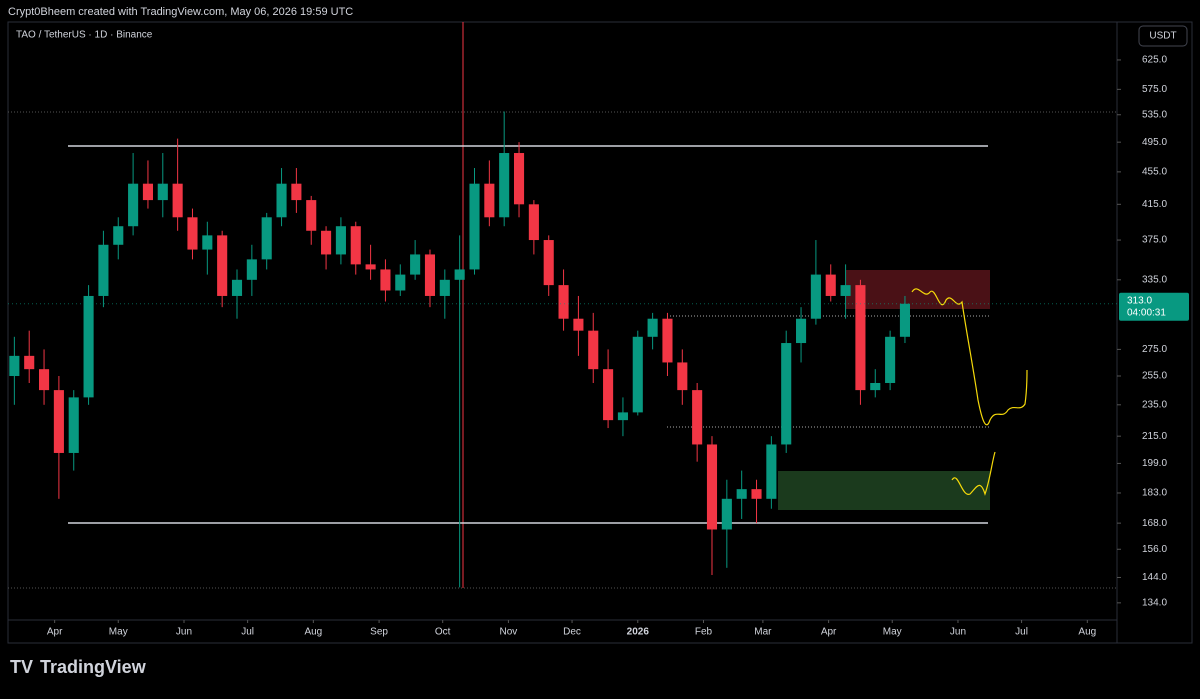 The image size is (1200, 699). What do you see at coordinates (21, 667) in the screenshot?
I see `logo-mark: TV` at bounding box center [21, 667].